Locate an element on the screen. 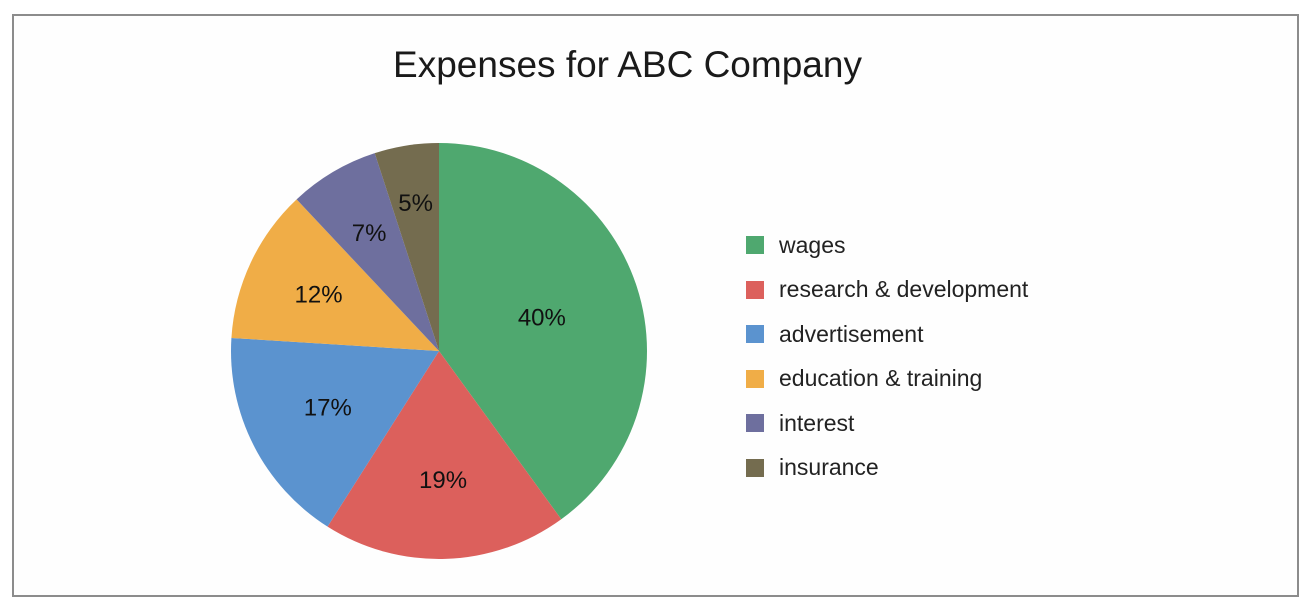 The width and height of the screenshot is (1311, 611). slice-label-insurance: 5% is located at coordinates (415, 203).